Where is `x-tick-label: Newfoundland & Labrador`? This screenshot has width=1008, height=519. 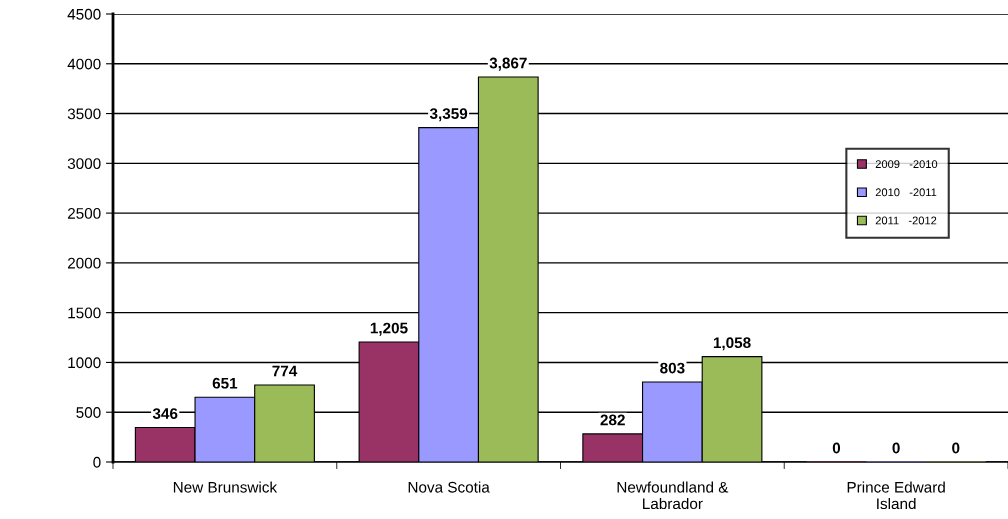 x-tick-label: Newfoundland & Labrador is located at coordinates (673, 495).